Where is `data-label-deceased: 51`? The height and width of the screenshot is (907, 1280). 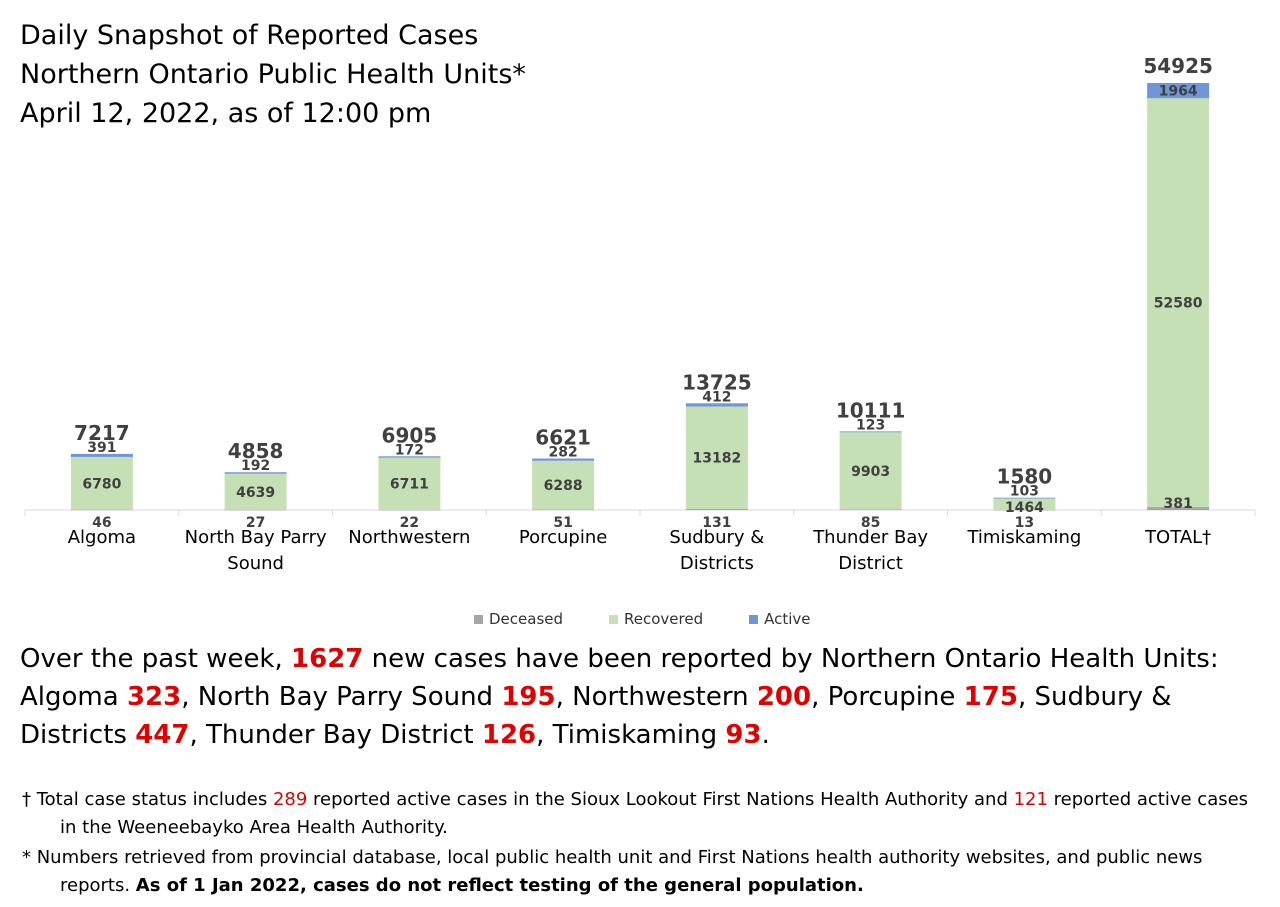 data-label-deceased: 51 is located at coordinates (562, 523).